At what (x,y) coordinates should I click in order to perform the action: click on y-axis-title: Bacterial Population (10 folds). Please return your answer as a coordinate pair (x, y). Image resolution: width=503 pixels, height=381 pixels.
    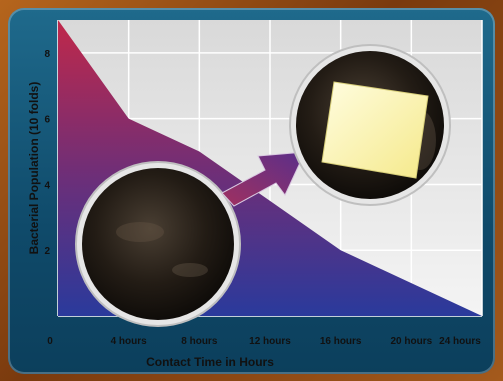
    Looking at the image, I should click on (34, 168).